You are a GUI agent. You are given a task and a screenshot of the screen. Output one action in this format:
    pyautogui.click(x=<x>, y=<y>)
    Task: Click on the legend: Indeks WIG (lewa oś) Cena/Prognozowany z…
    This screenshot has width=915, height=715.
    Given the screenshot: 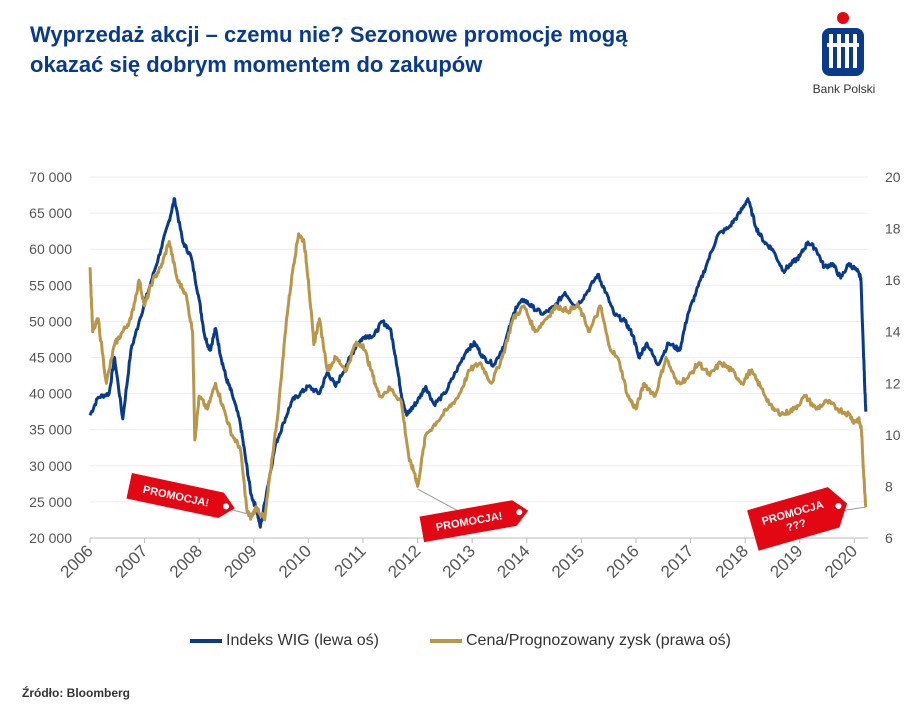 What is the action you would take?
    pyautogui.click(x=457, y=644)
    